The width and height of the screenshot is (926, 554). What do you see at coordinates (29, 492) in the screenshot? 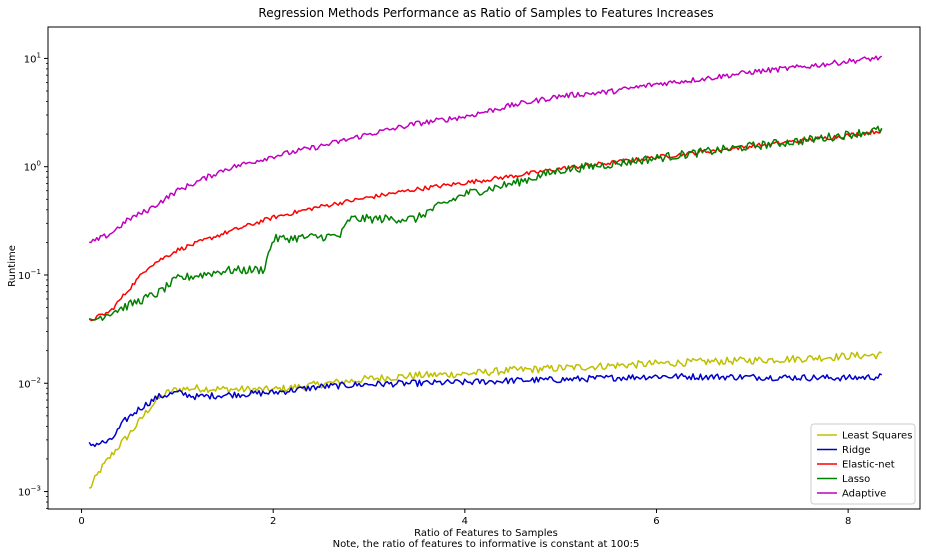
I see `y-tick-label: 10⁻³` at bounding box center [29, 492].